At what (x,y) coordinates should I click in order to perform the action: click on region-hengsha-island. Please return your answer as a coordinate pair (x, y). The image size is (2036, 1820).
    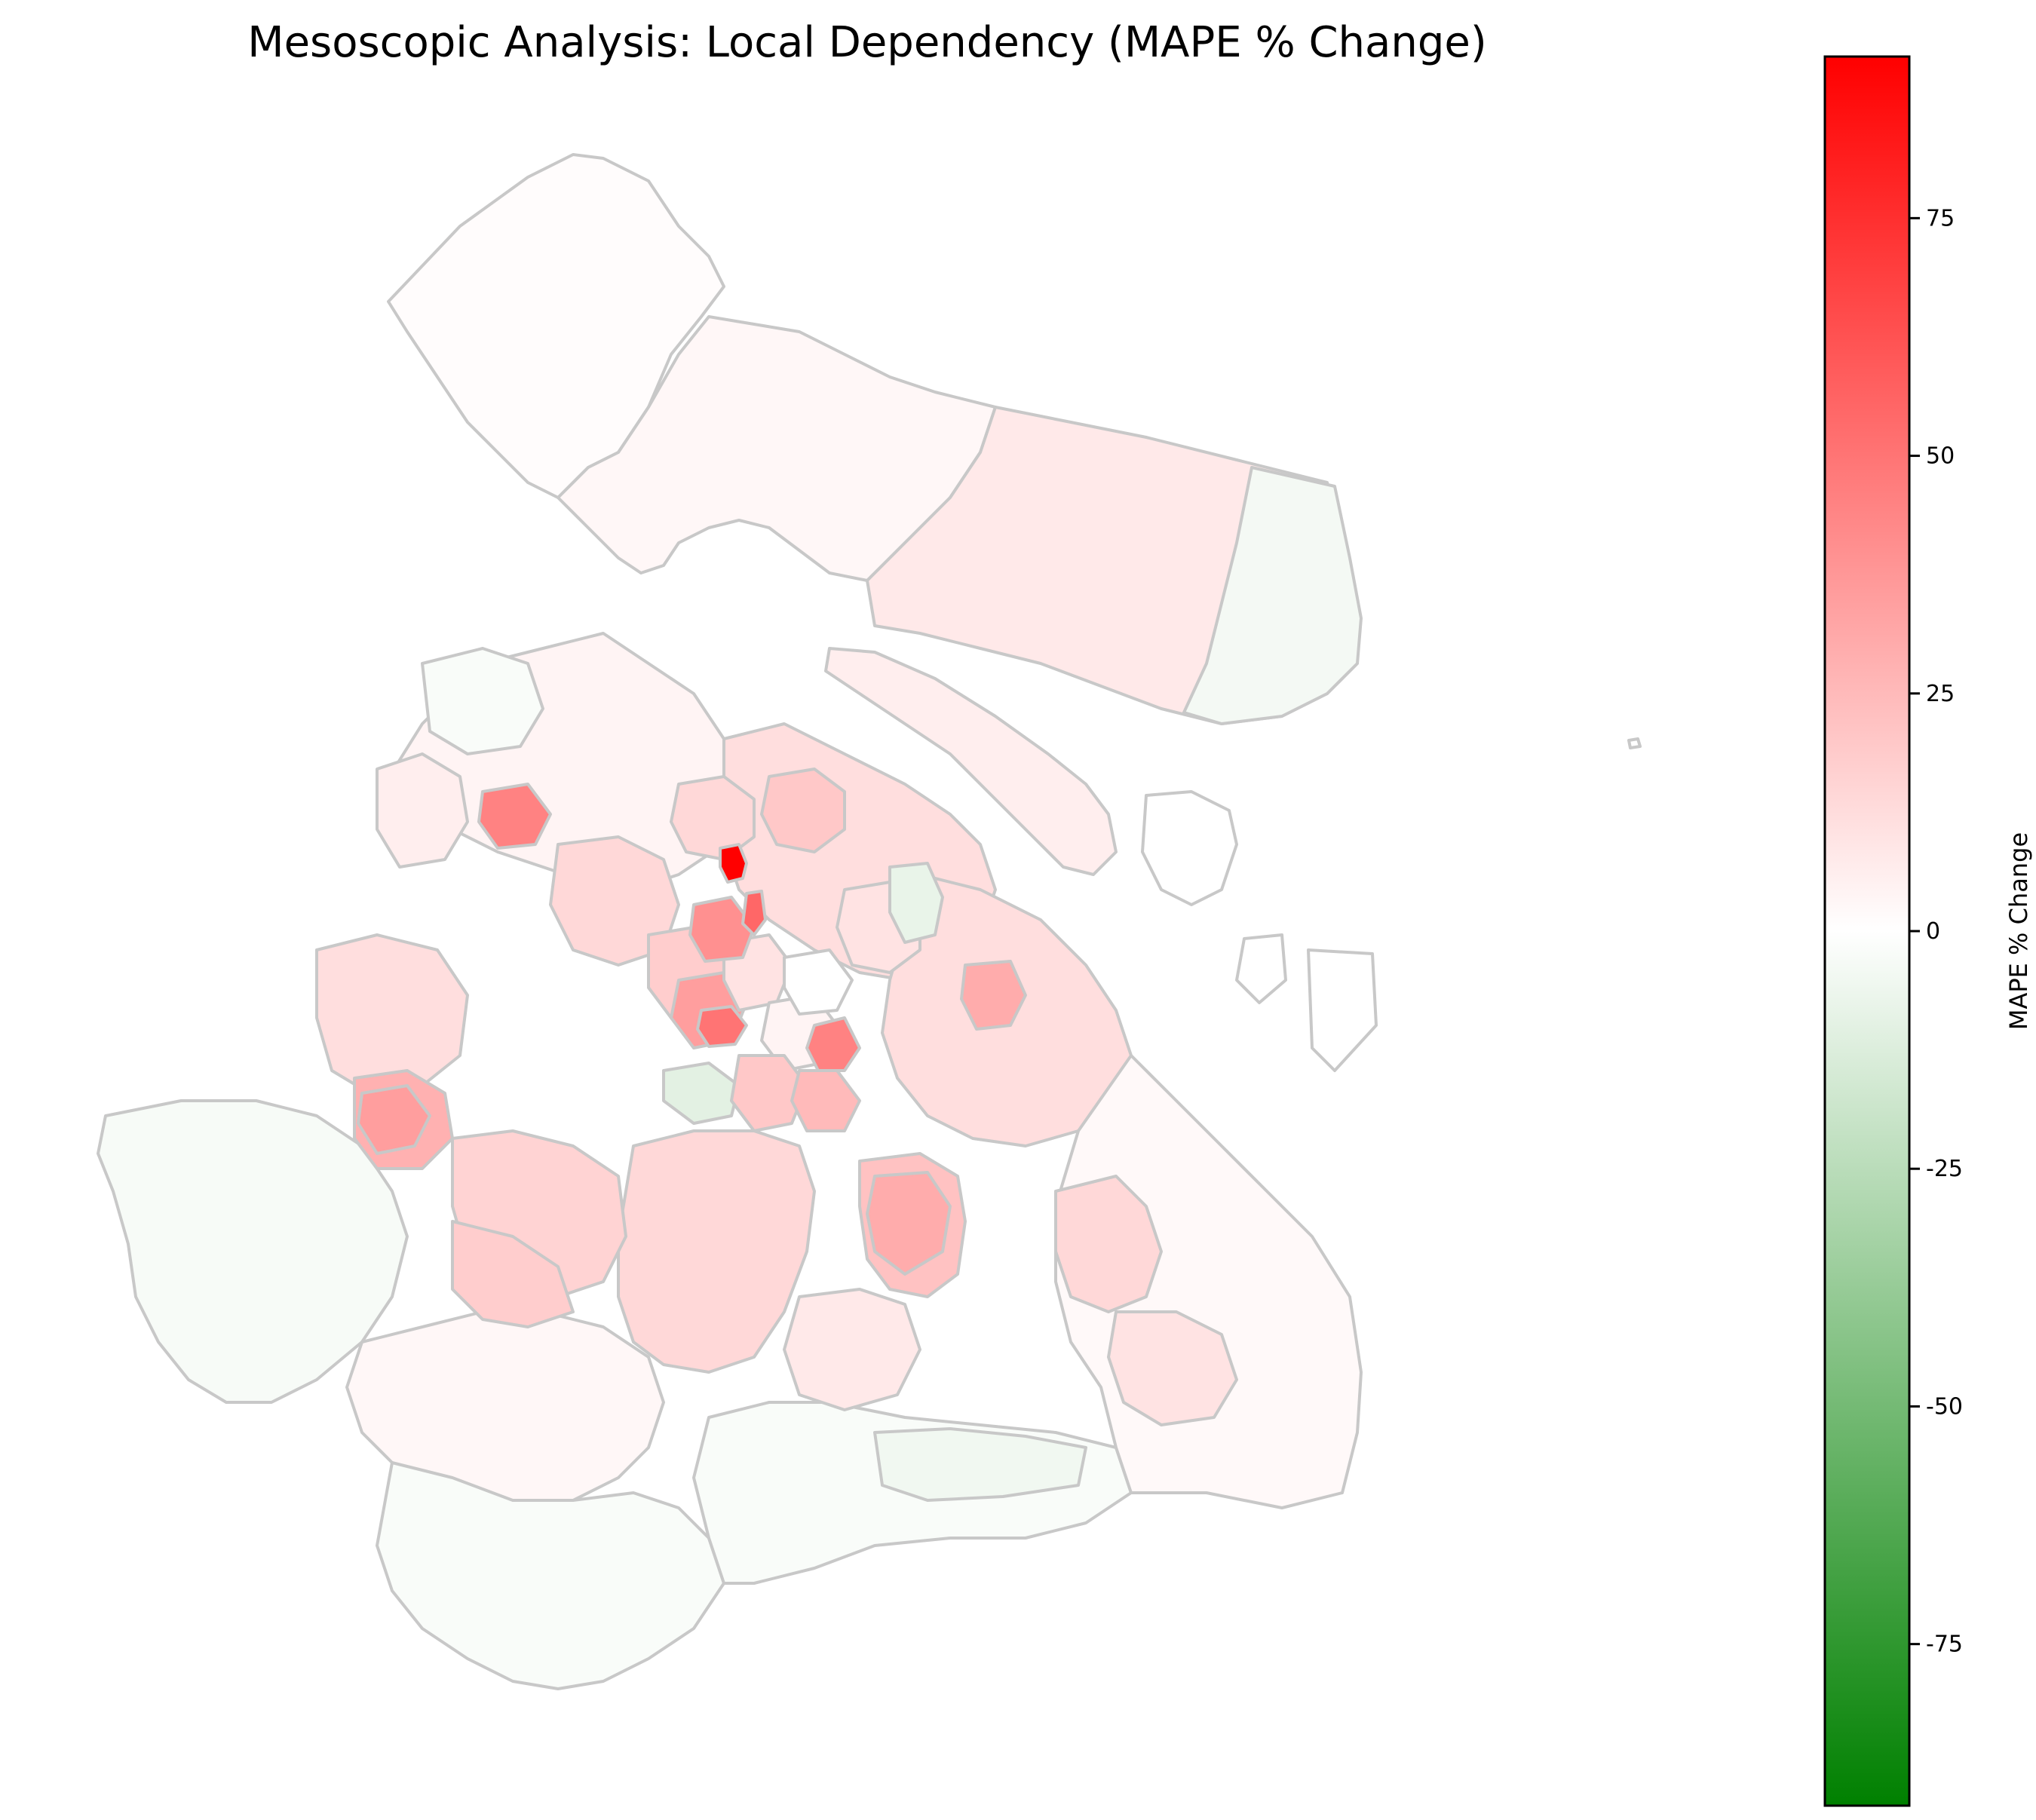
    Looking at the image, I should click on (1190, 848).